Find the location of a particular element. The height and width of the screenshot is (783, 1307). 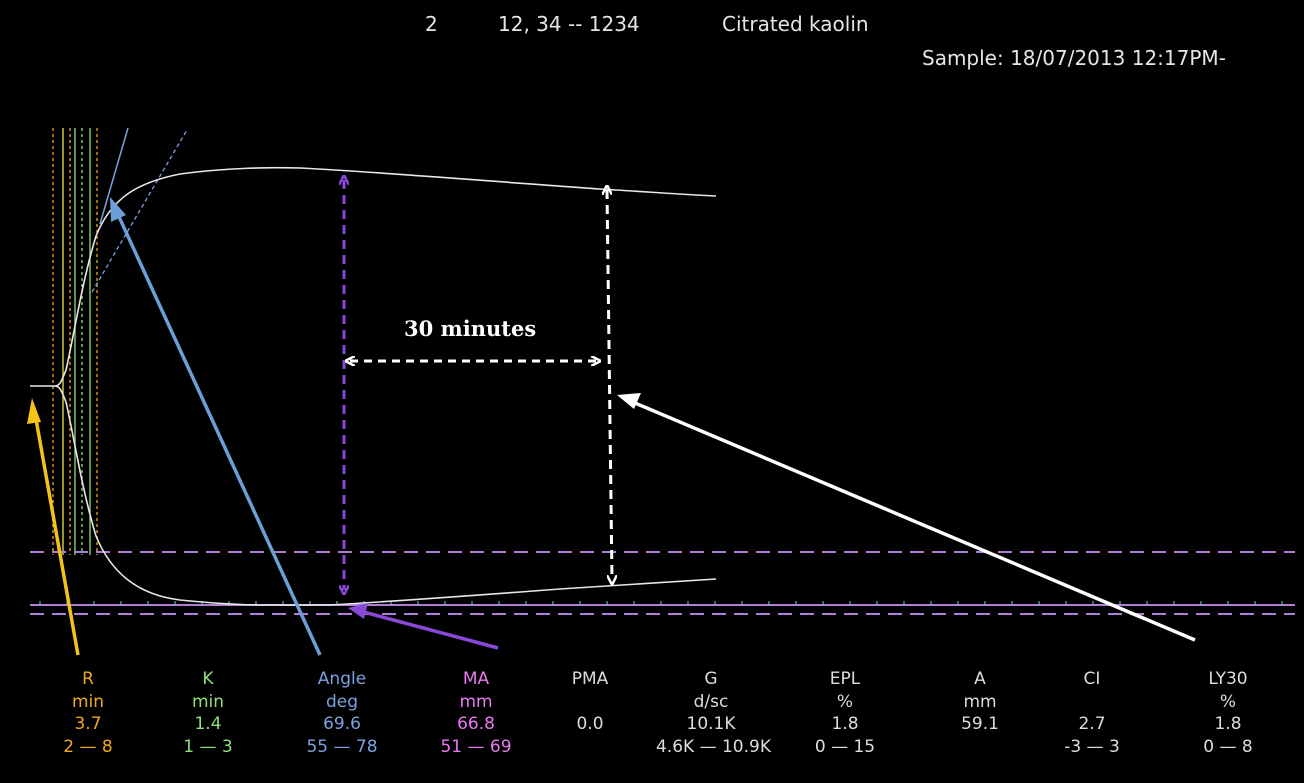

param-ly30: LY30% 1.8 0 — 8 is located at coordinates (1228, 713).